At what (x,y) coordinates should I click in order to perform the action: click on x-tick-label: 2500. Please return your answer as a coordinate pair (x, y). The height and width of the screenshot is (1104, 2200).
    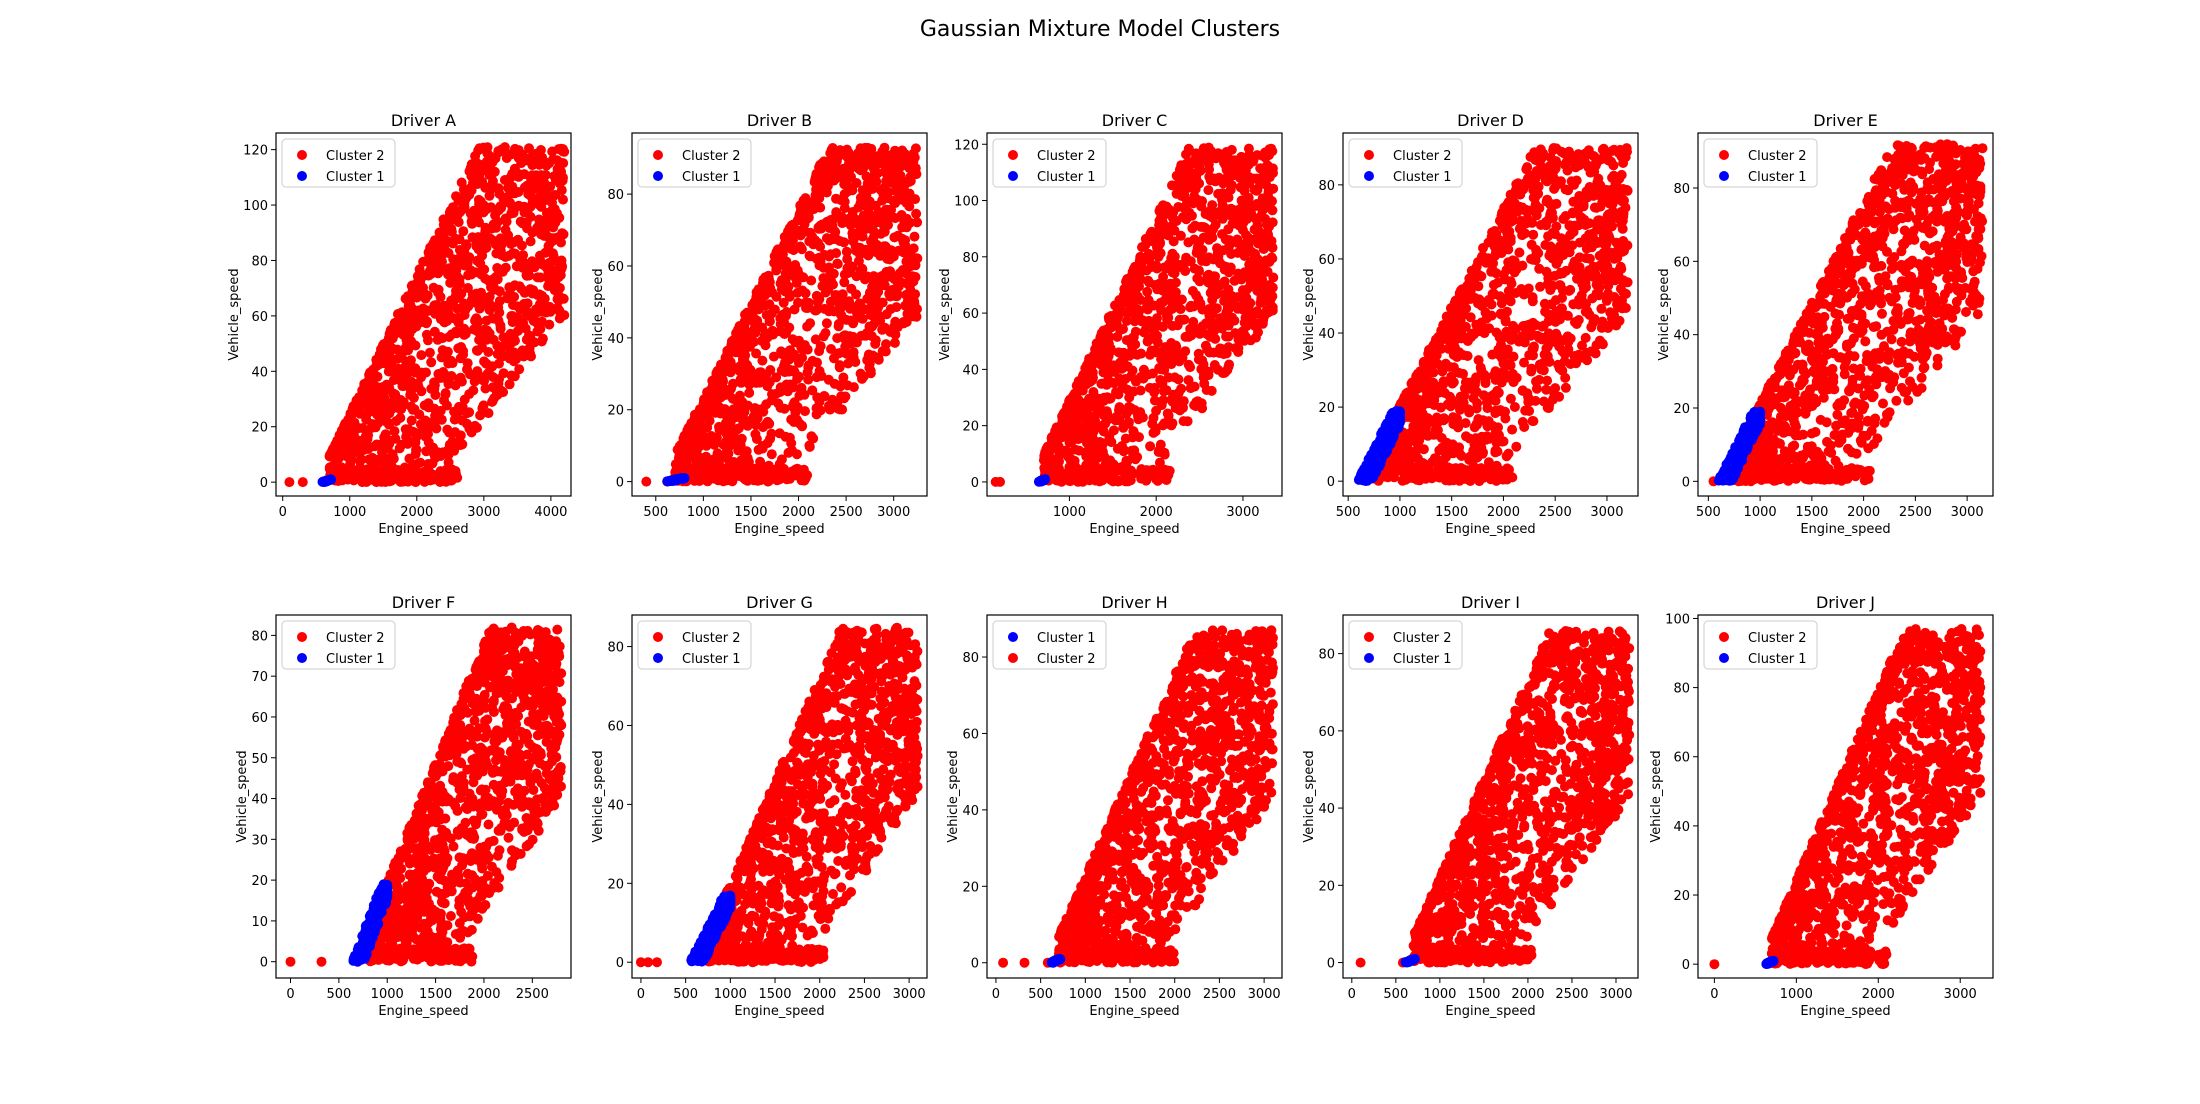
    Looking at the image, I should click on (846, 512).